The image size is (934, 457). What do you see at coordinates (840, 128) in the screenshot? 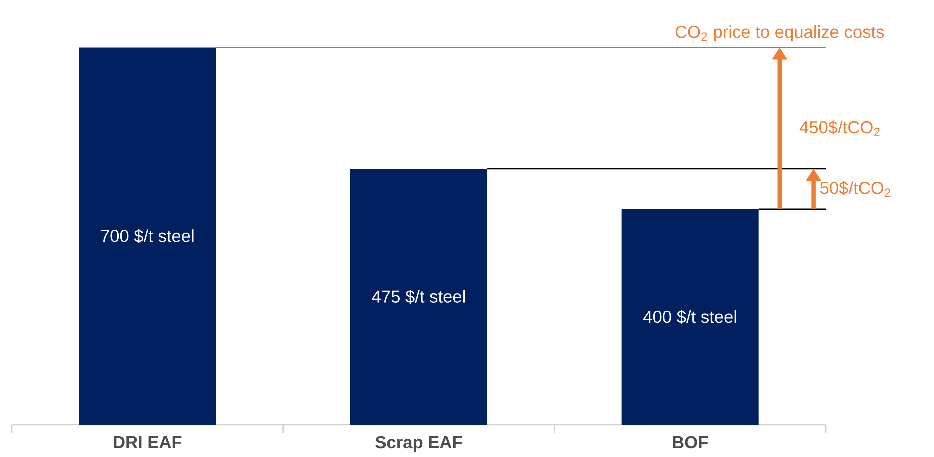
I see `annotation: 450$/tCO$_{2}$` at bounding box center [840, 128].